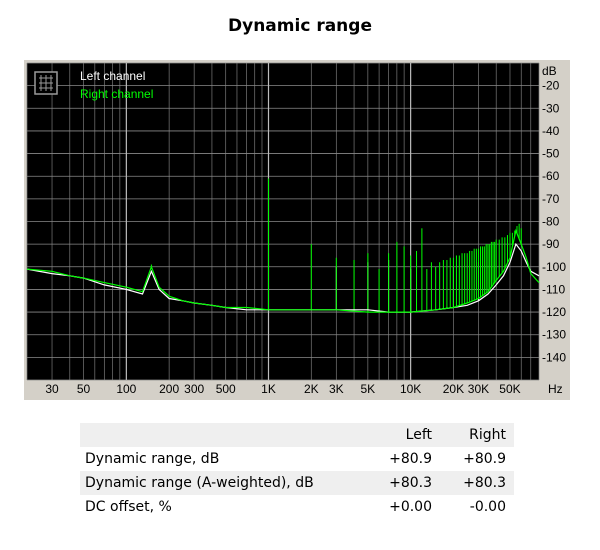  What do you see at coordinates (223, 435) in the screenshot?
I see `table-header-empty` at bounding box center [223, 435].